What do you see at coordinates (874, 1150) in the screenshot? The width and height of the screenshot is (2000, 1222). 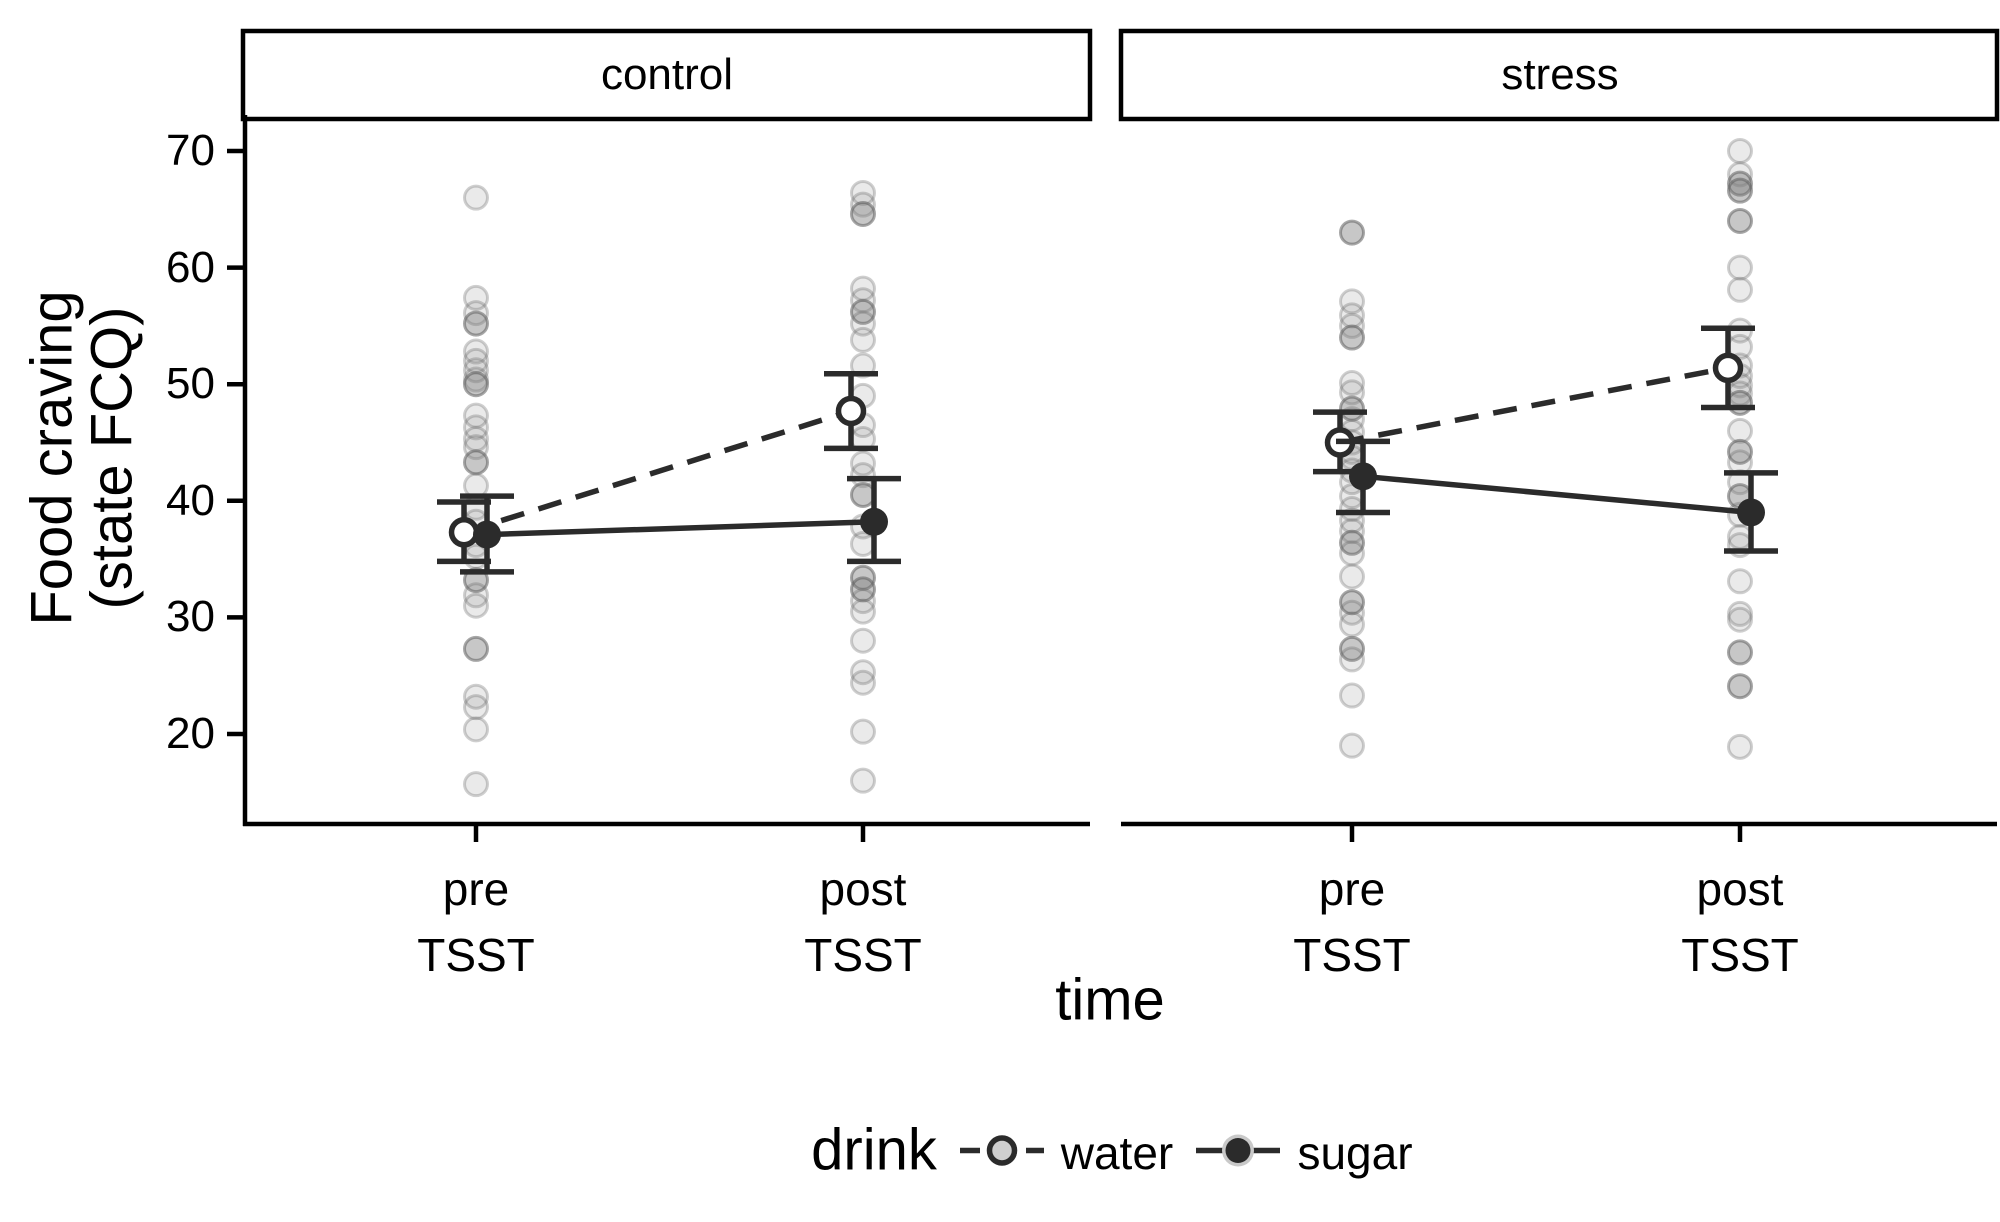 I see `legend-title: drink` at bounding box center [874, 1150].